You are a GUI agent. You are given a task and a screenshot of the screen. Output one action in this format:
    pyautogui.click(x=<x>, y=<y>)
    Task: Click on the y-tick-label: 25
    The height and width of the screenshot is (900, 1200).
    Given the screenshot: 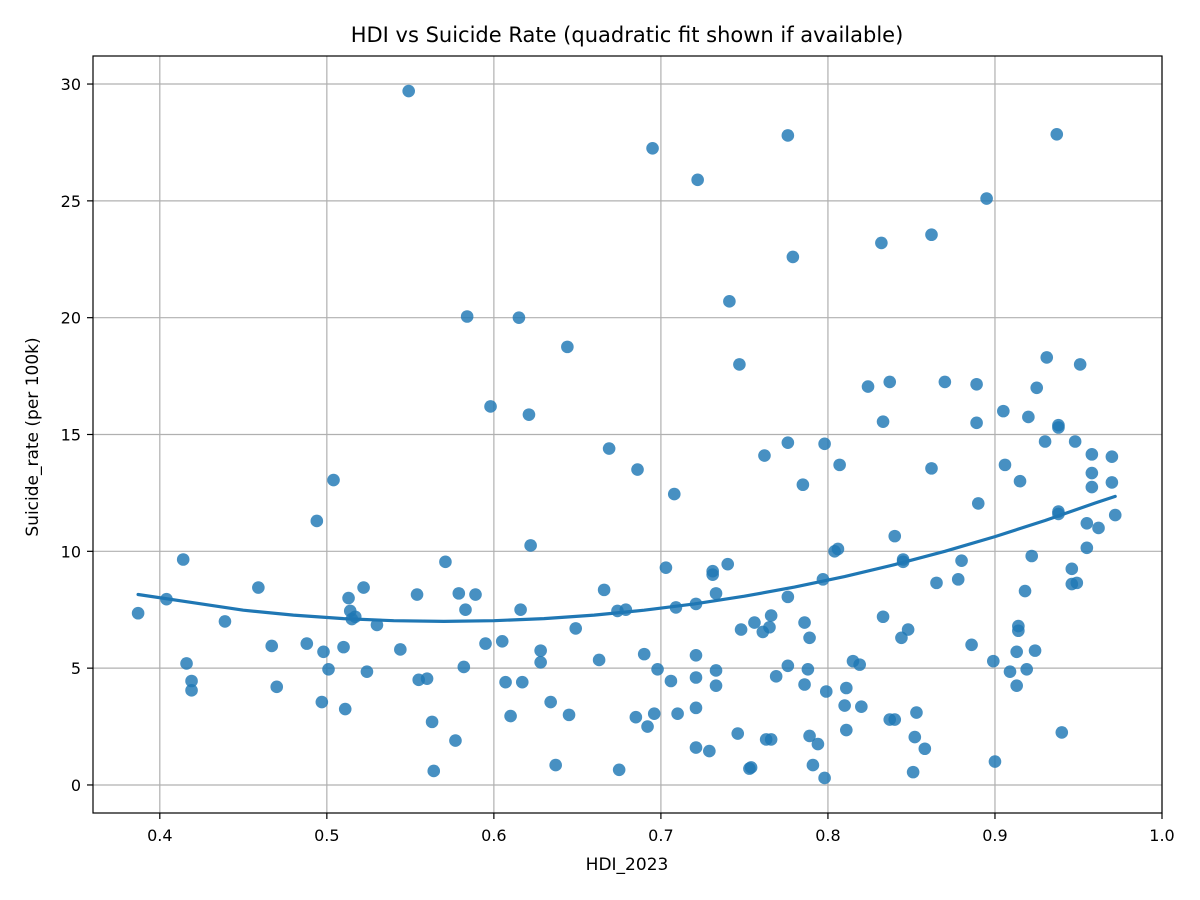 What is the action you would take?
    pyautogui.click(x=71, y=201)
    